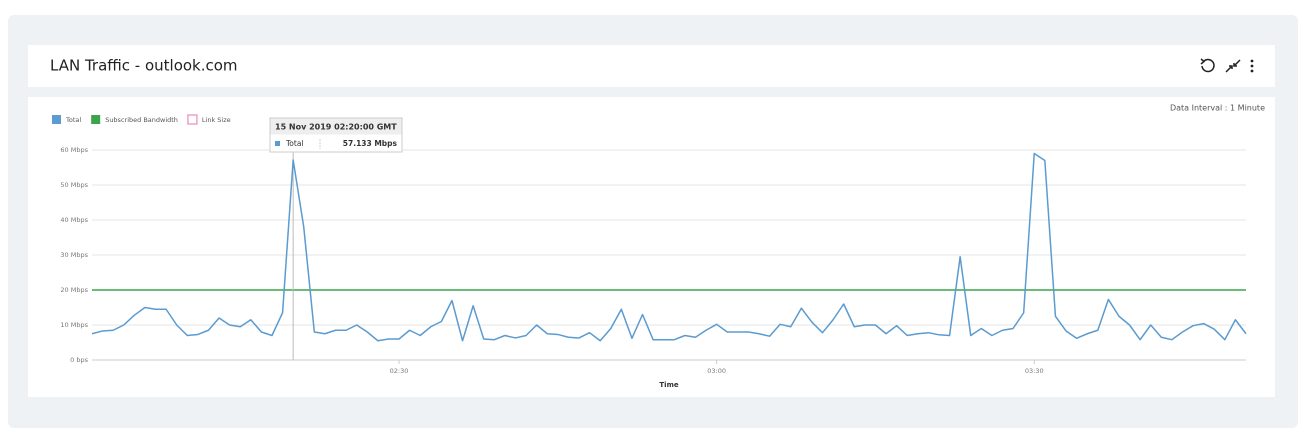 This screenshot has height=445, width=1316. Describe the element at coordinates (74, 185) in the screenshot. I see `y-tick-label: 50 Mbps` at that location.